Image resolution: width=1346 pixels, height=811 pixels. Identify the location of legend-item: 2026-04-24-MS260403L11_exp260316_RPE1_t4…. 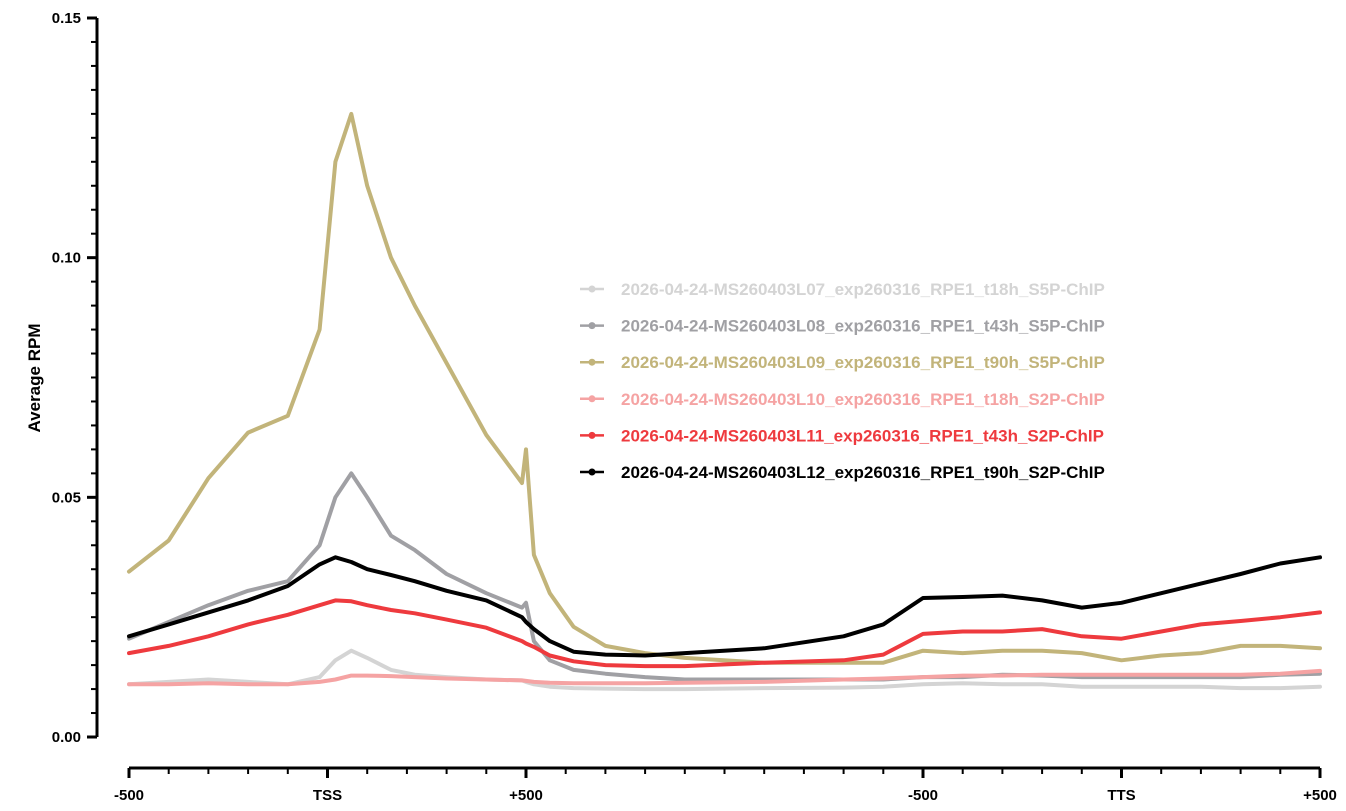
(842, 435).